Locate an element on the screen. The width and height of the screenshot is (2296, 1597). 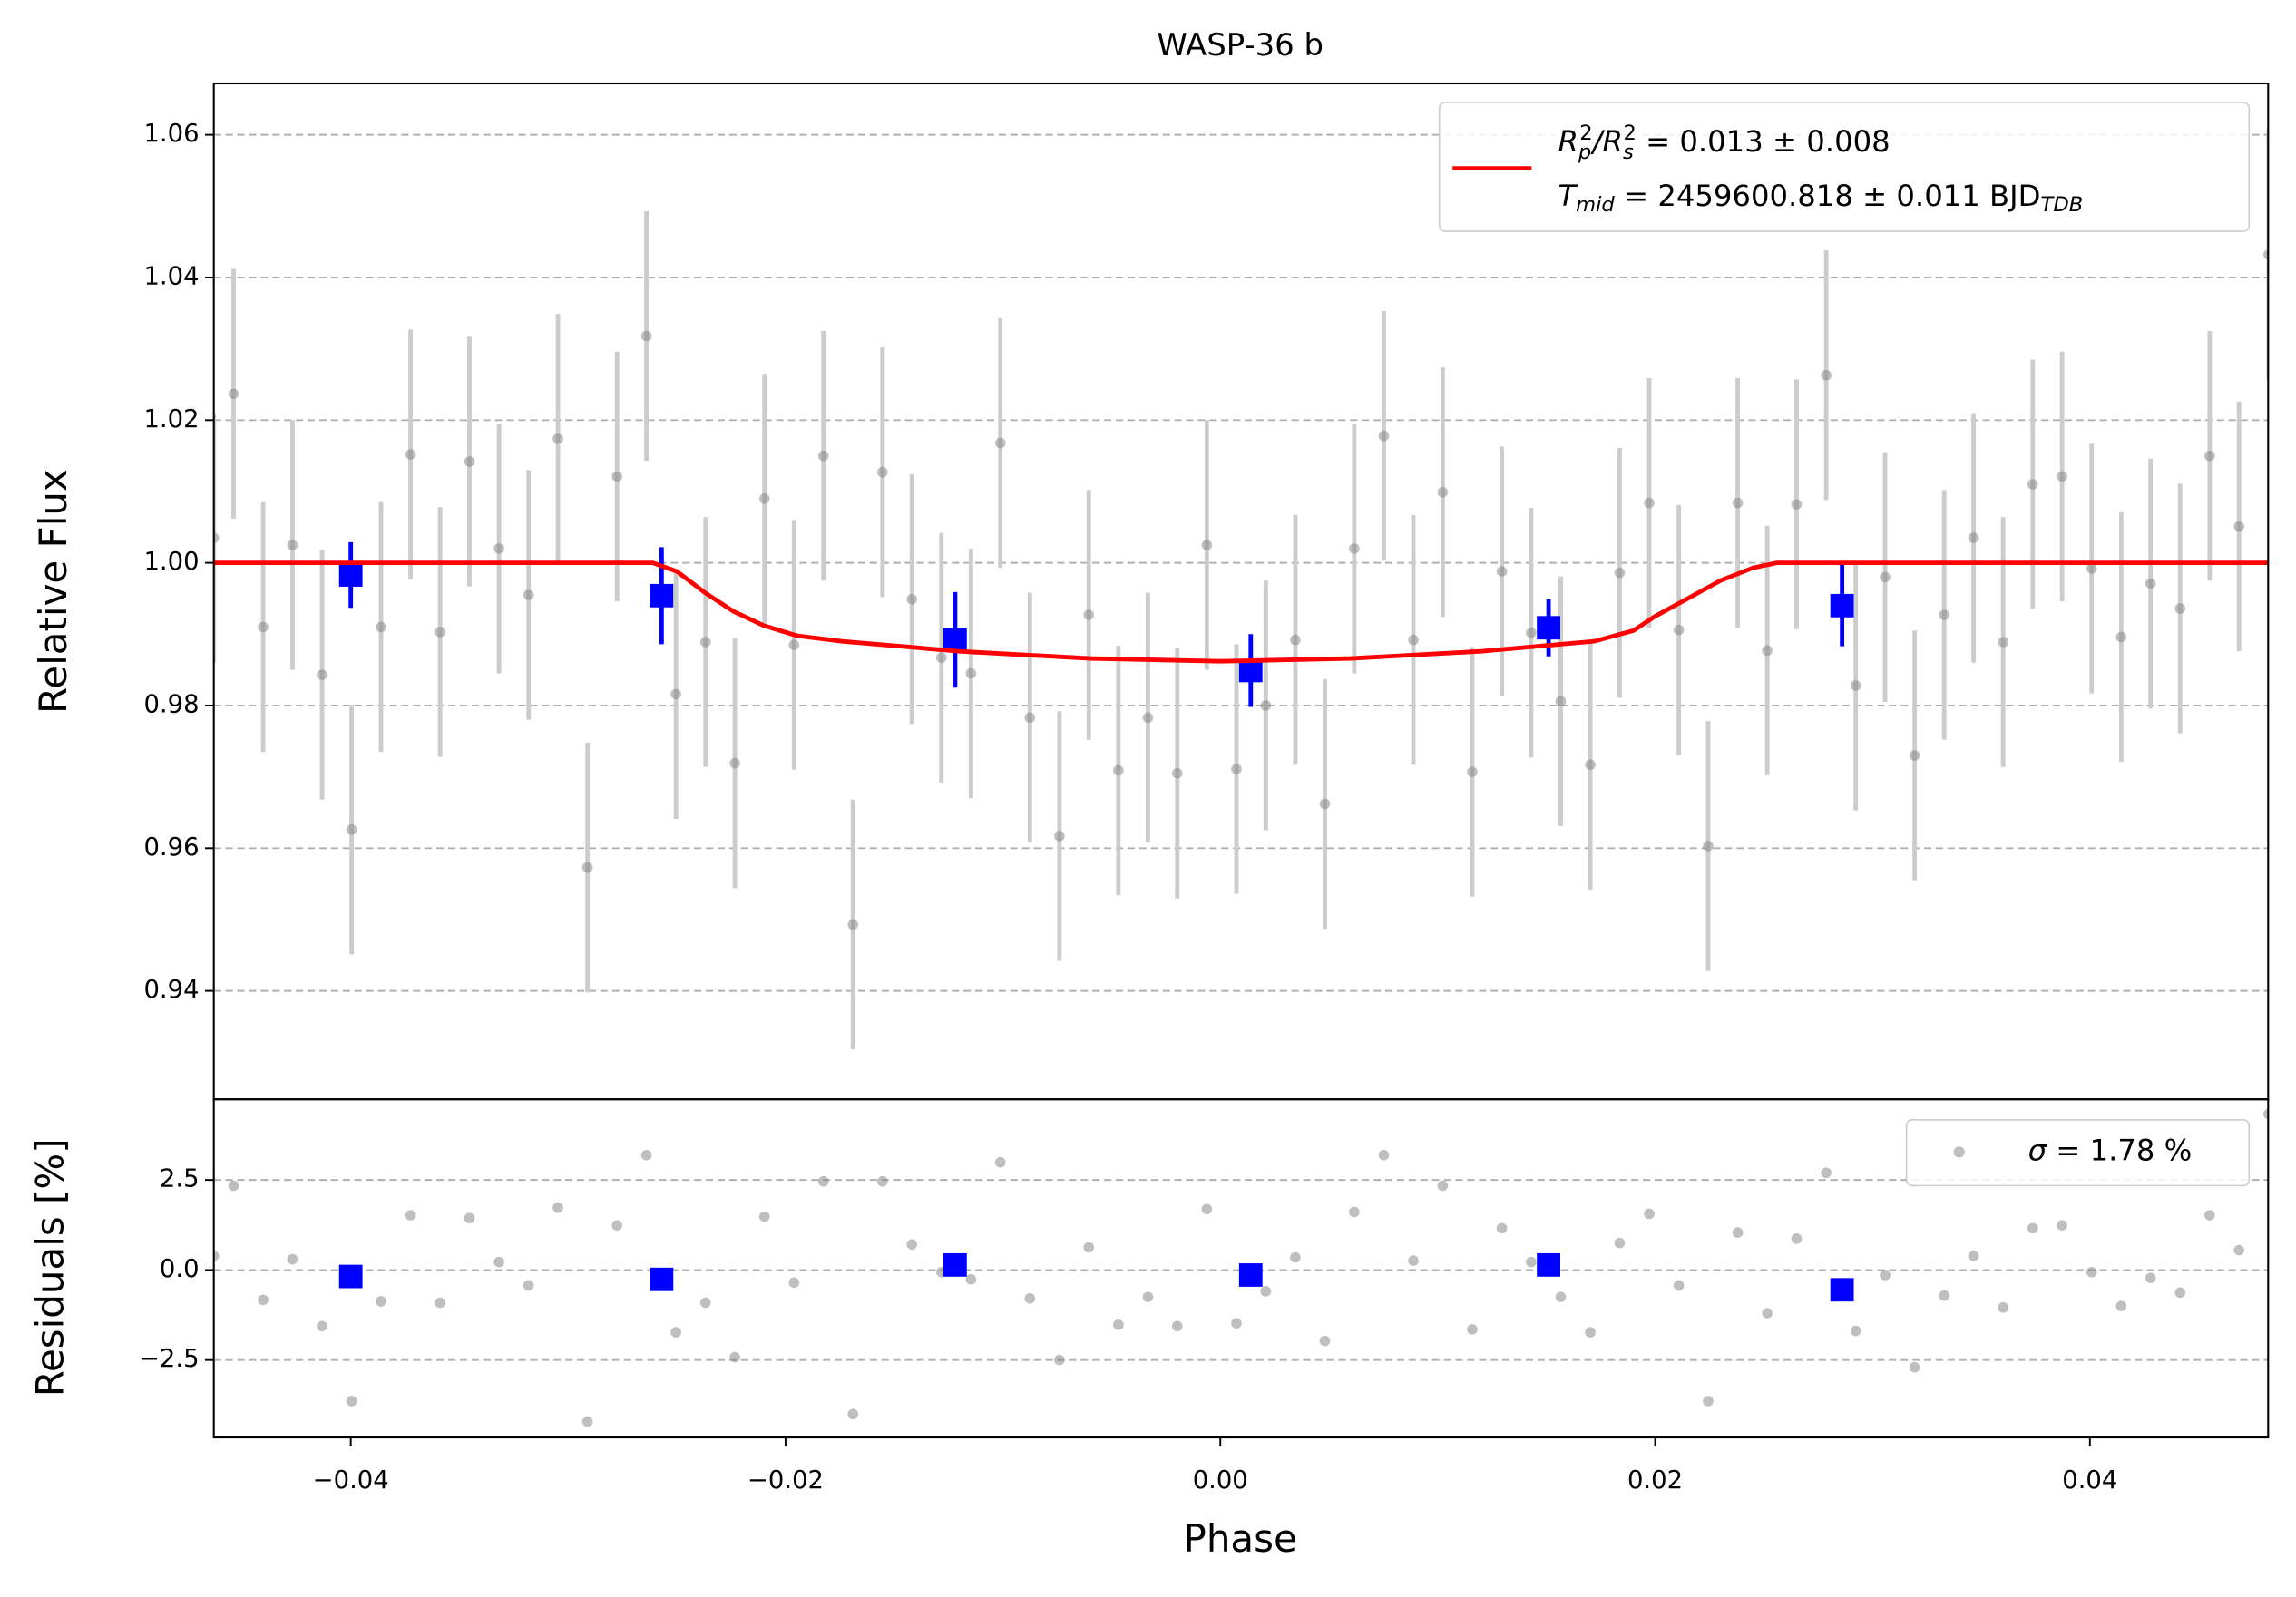
legend-text: /R is located at coordinates (1607, 141).